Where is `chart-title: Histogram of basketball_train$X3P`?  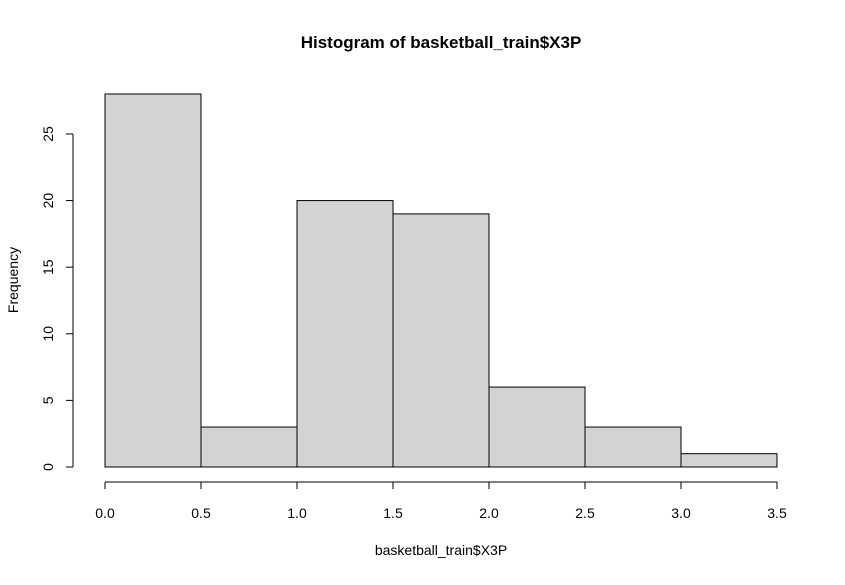 chart-title: Histogram of basketball_train$X3P is located at coordinates (441, 42).